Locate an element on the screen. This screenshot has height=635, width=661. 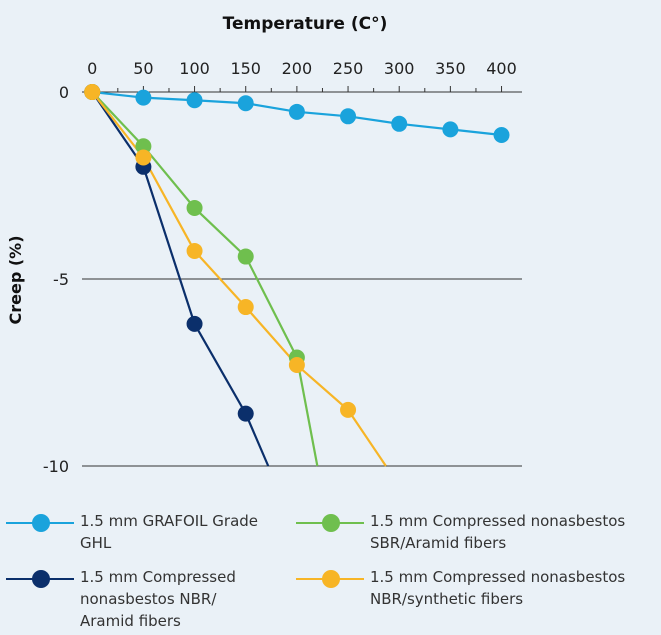
legend-swatch-sbr-aramid is located at coordinates (330, 523).